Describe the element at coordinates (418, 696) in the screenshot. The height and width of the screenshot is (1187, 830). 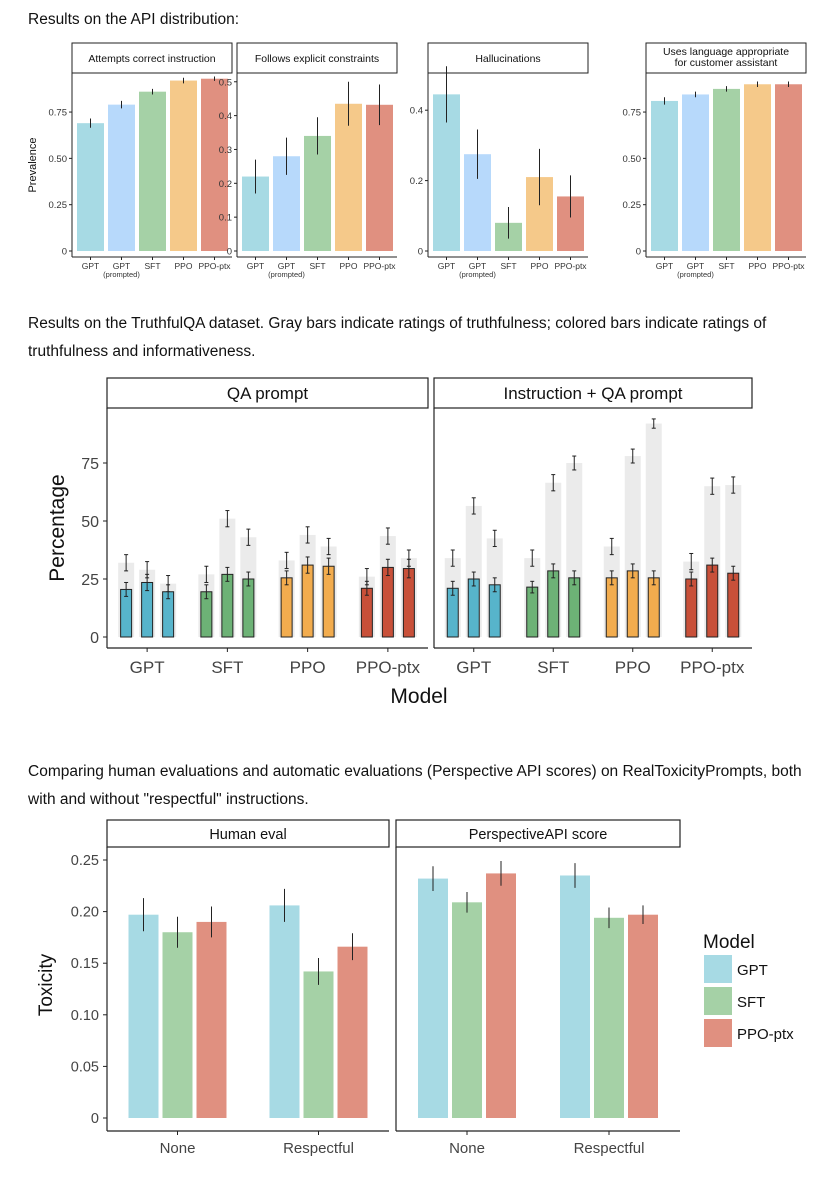
I see `tqa-x-axis-title: Model` at that location.